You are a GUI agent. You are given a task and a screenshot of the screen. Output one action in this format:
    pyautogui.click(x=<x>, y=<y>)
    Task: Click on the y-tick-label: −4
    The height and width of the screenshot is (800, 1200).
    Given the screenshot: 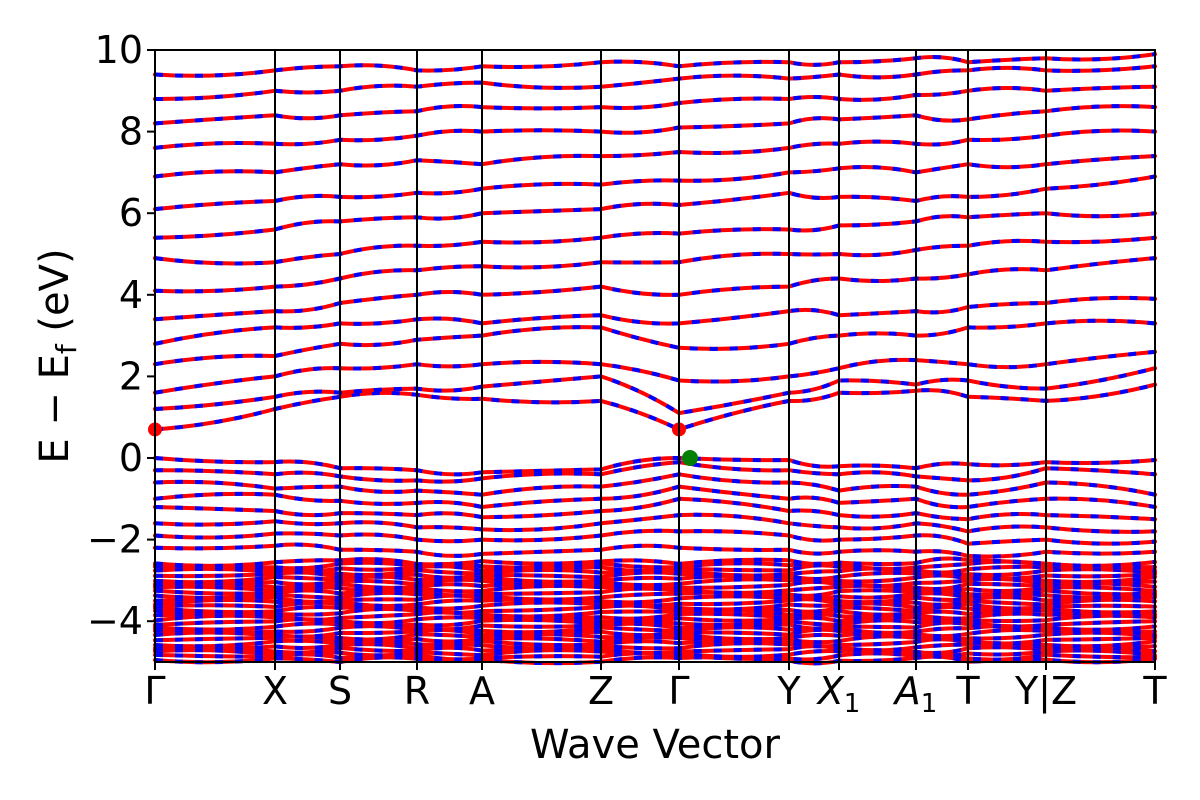 What is the action you would take?
    pyautogui.click(x=115, y=621)
    